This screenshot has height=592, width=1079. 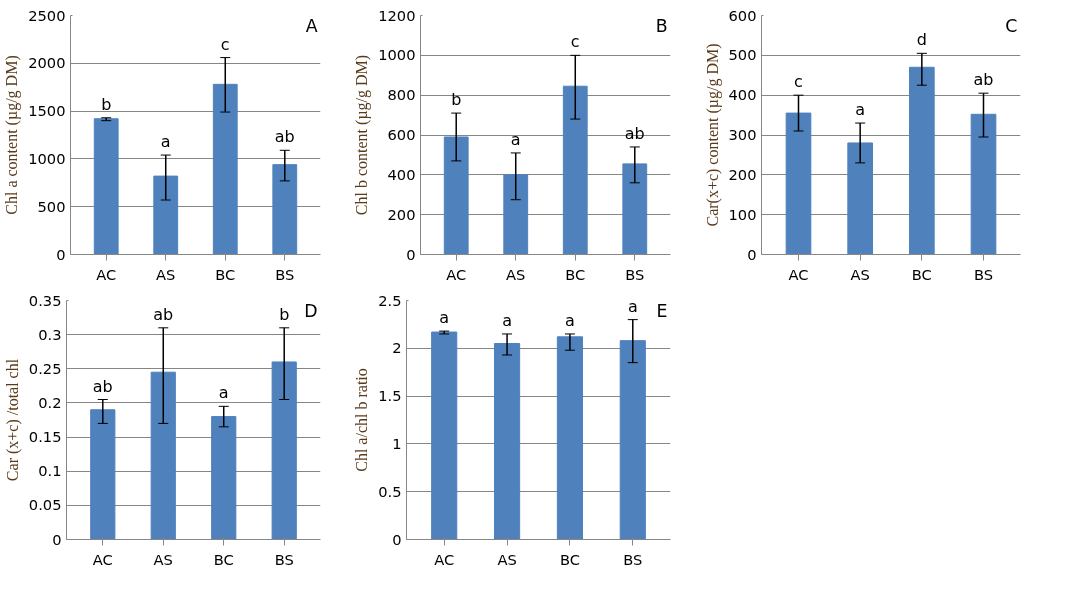 What do you see at coordinates (12, 420) in the screenshot?
I see `y-axis-title: Car (x+c) /total chl` at bounding box center [12, 420].